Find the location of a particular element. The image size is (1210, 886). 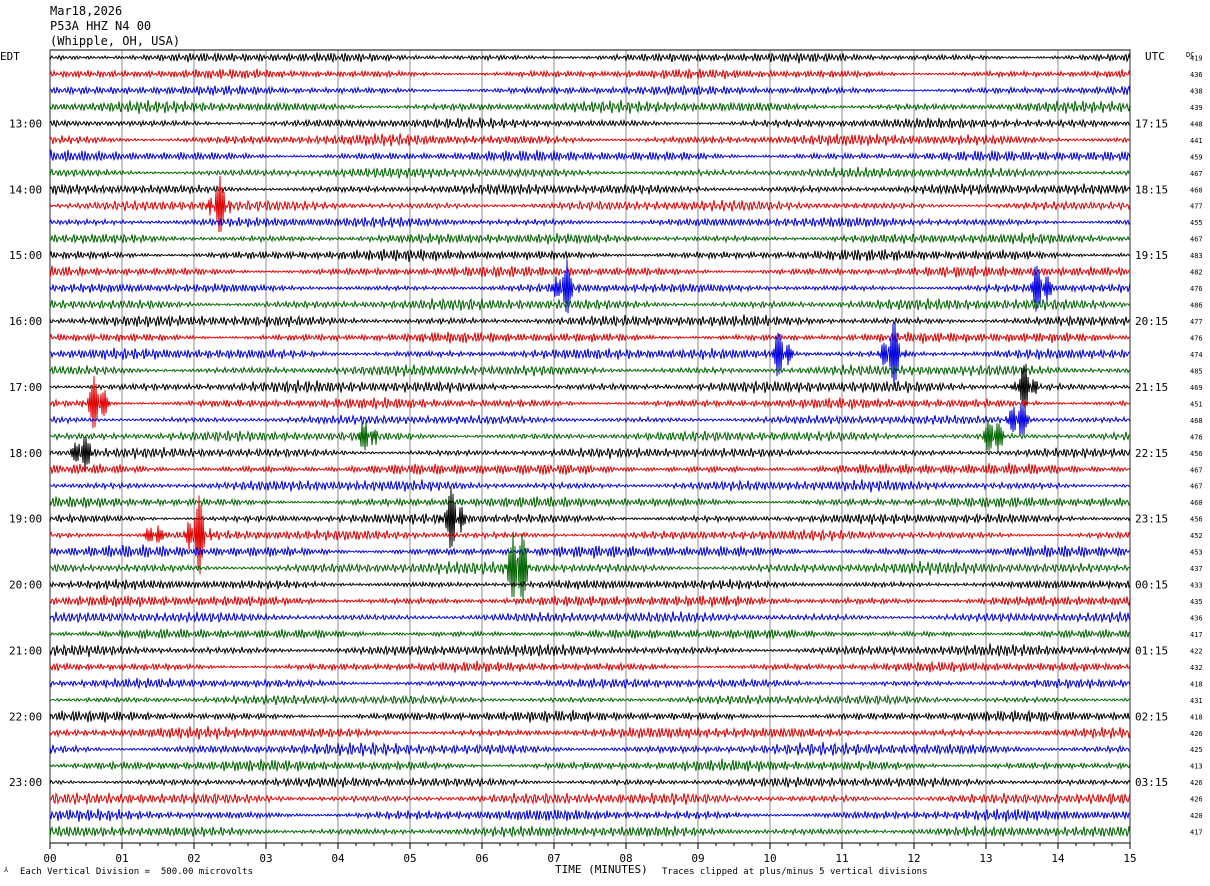

right-hour-label: 20:15 is located at coordinates (1151, 321).